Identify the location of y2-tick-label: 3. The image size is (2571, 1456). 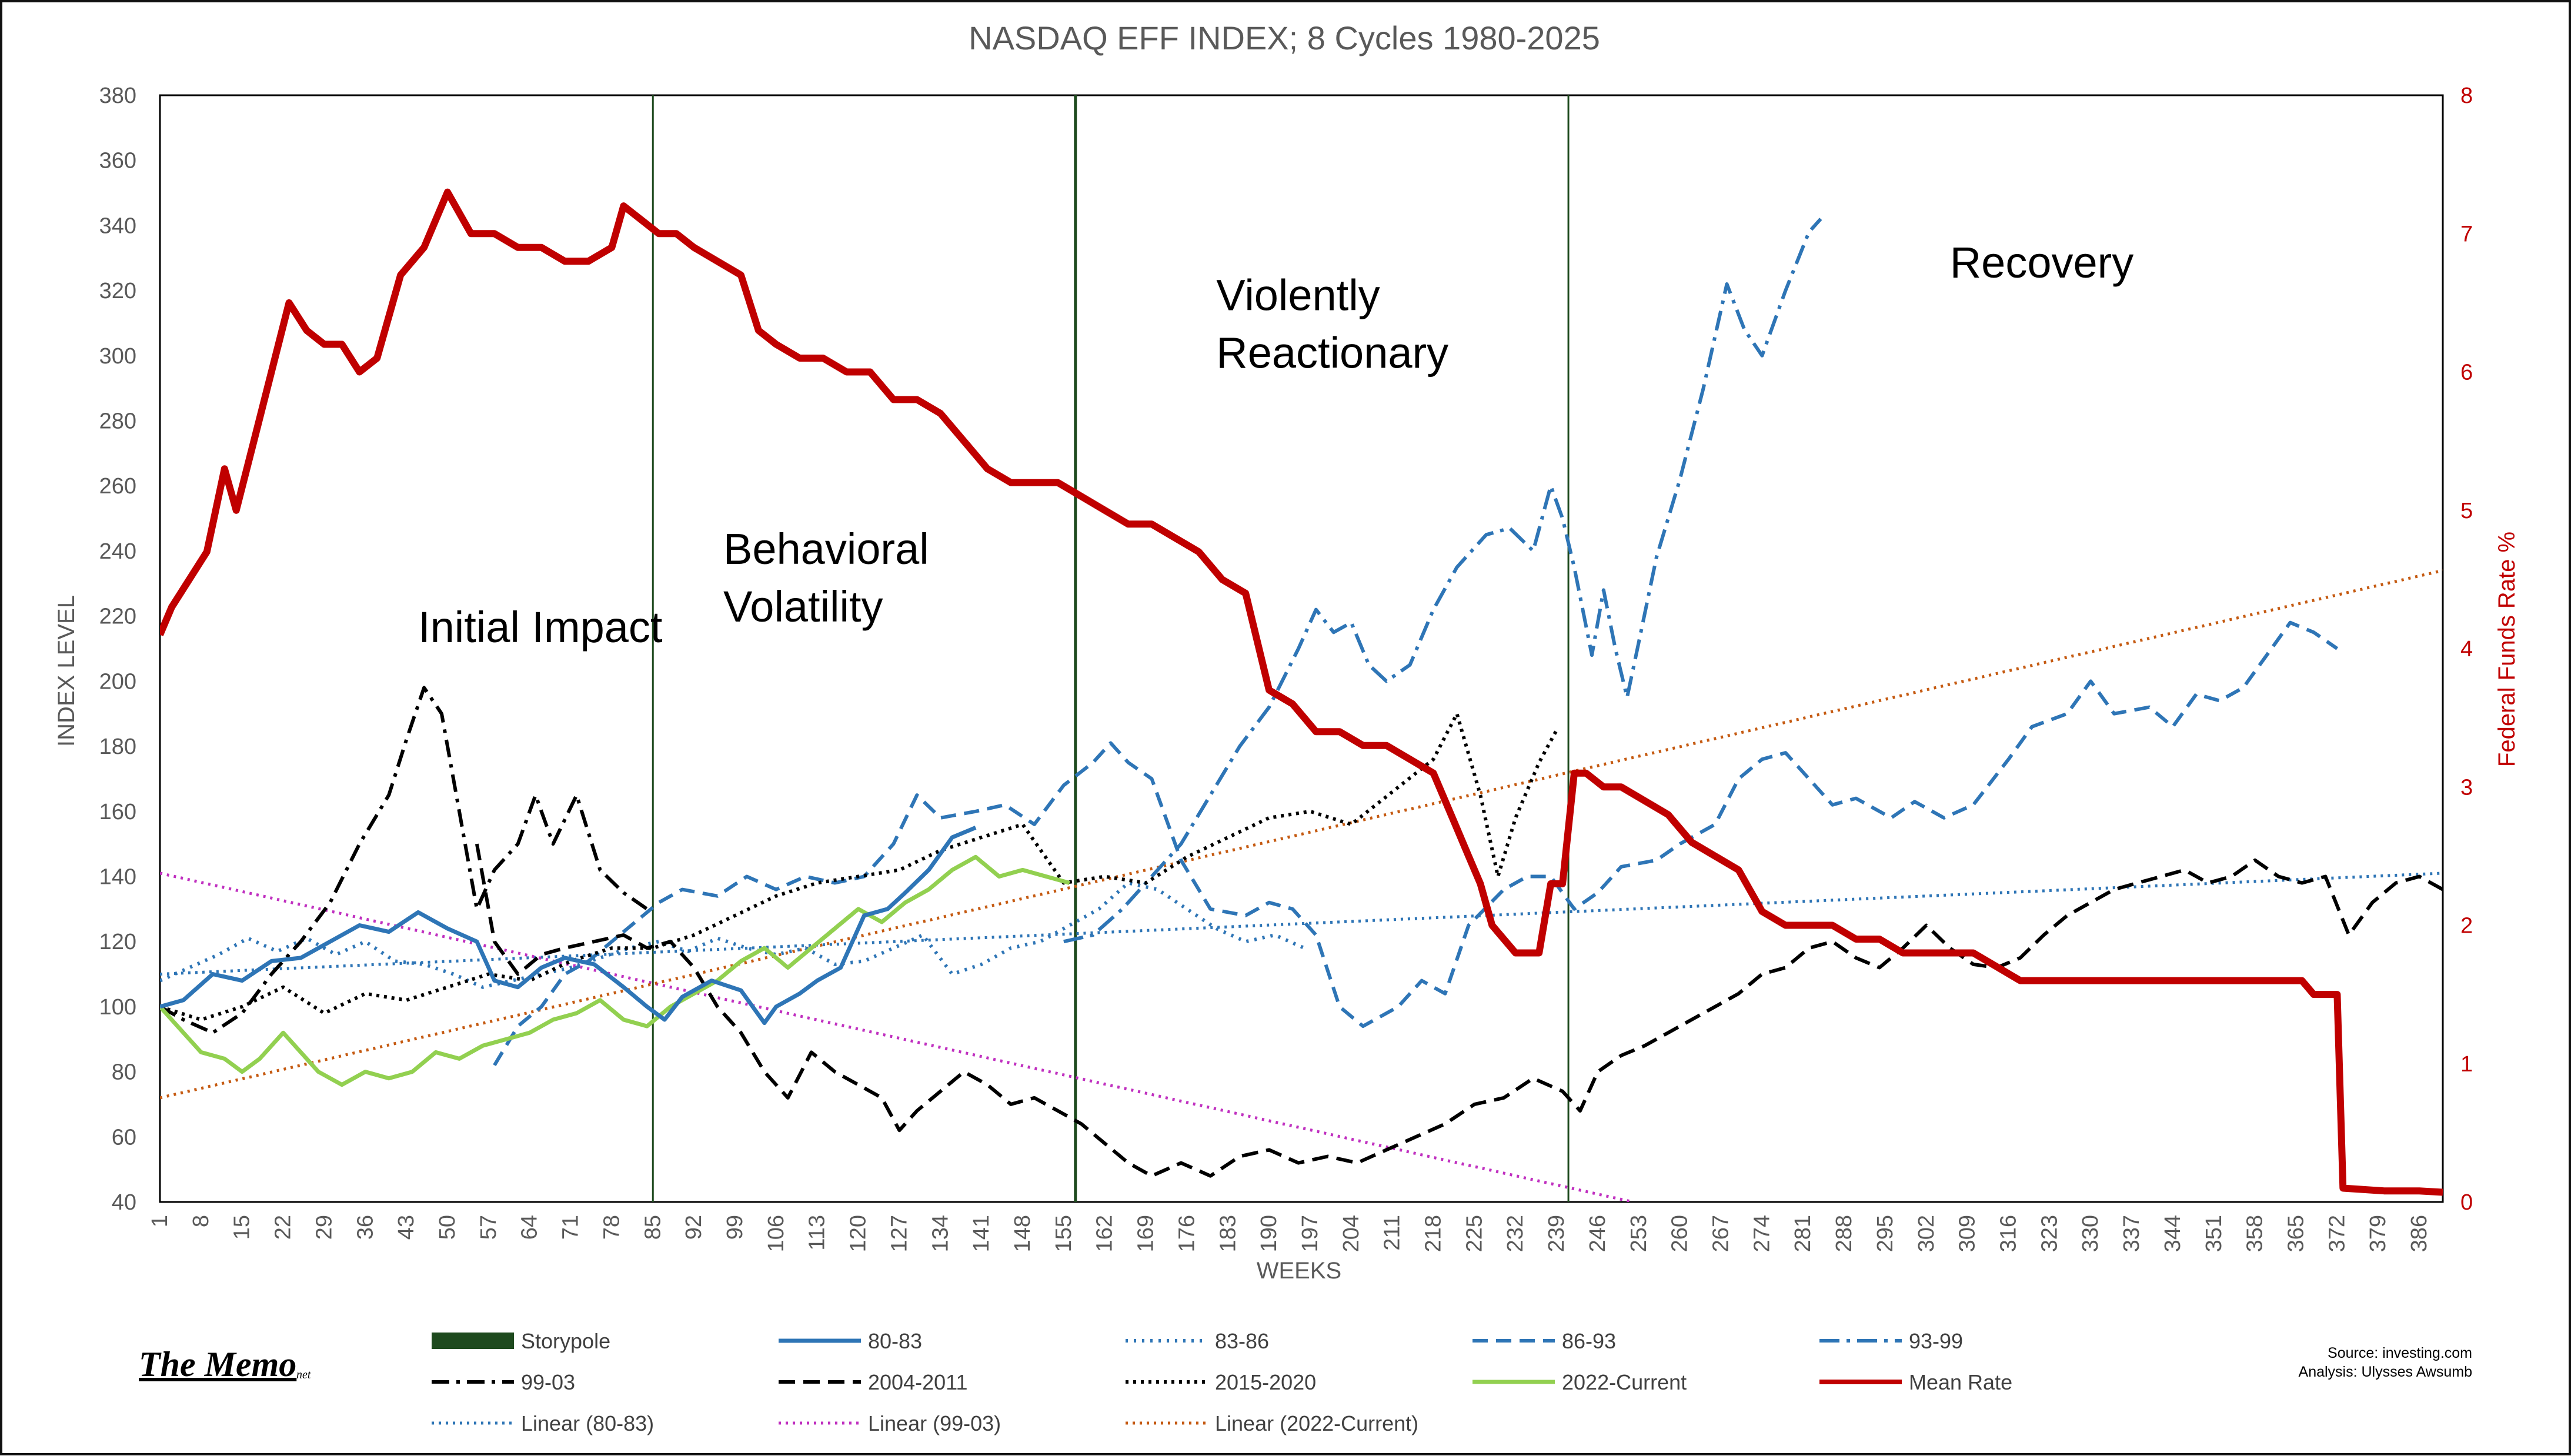
(2466, 788).